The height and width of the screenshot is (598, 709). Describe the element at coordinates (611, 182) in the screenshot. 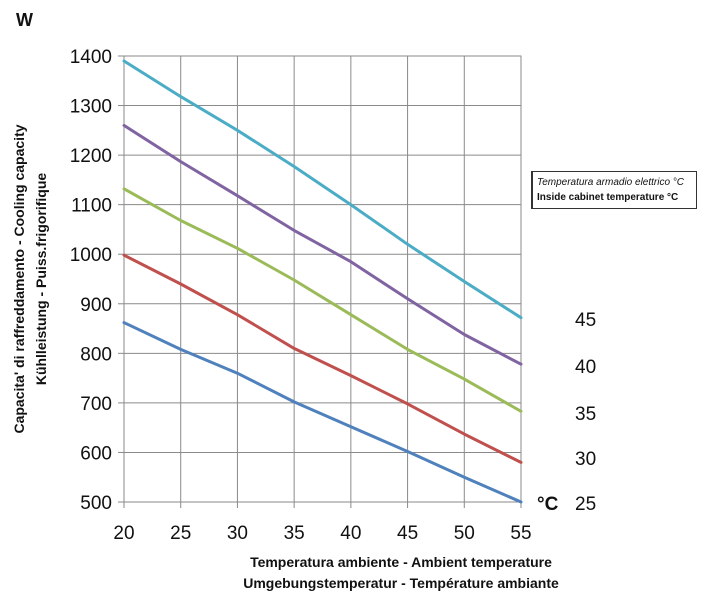

I see `legend-title-line1: Temperatura armadio elettrico °C` at that location.